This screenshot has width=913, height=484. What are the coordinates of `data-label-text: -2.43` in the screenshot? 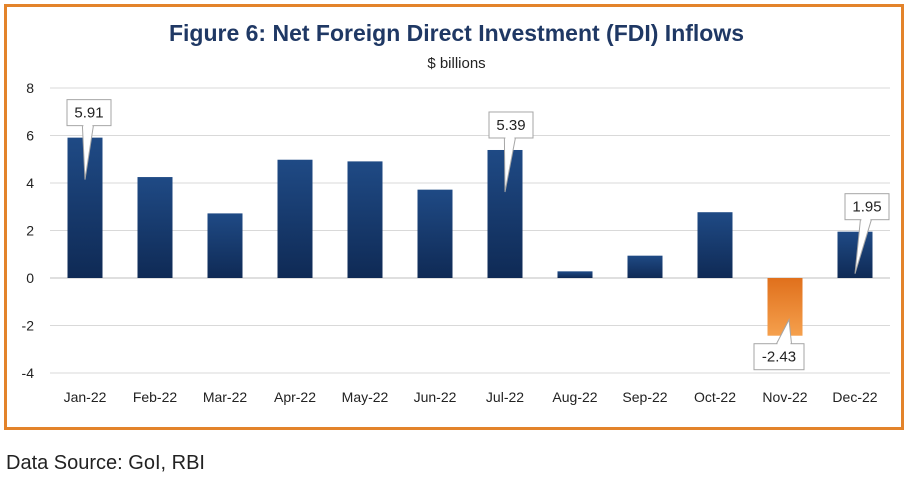 It's located at (779, 357).